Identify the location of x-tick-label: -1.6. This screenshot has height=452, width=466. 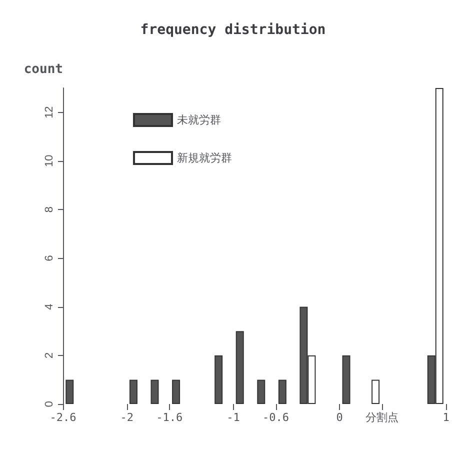
(169, 417).